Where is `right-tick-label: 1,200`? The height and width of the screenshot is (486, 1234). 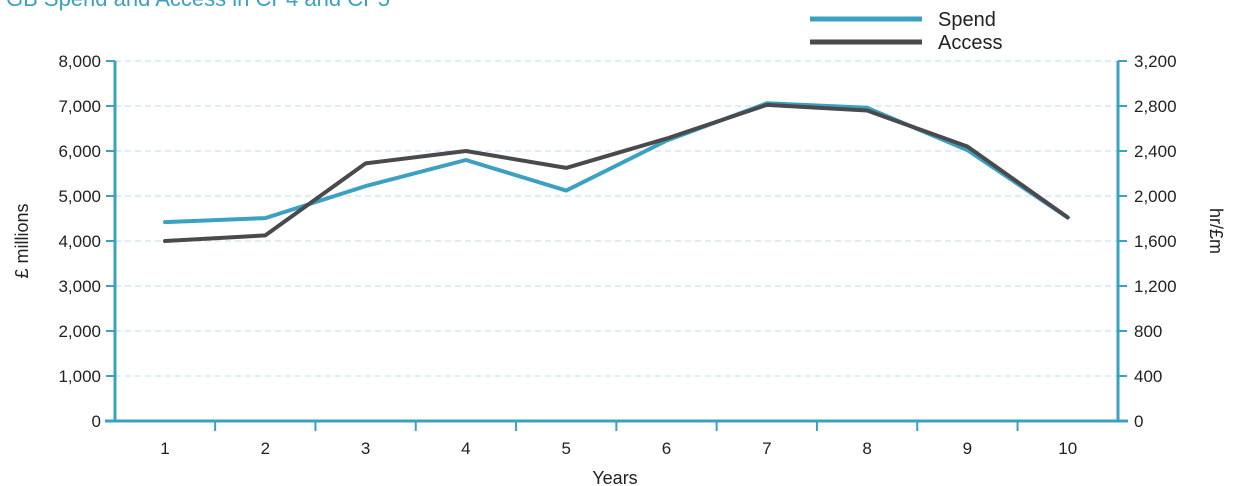
right-tick-label: 1,200 is located at coordinates (1155, 286).